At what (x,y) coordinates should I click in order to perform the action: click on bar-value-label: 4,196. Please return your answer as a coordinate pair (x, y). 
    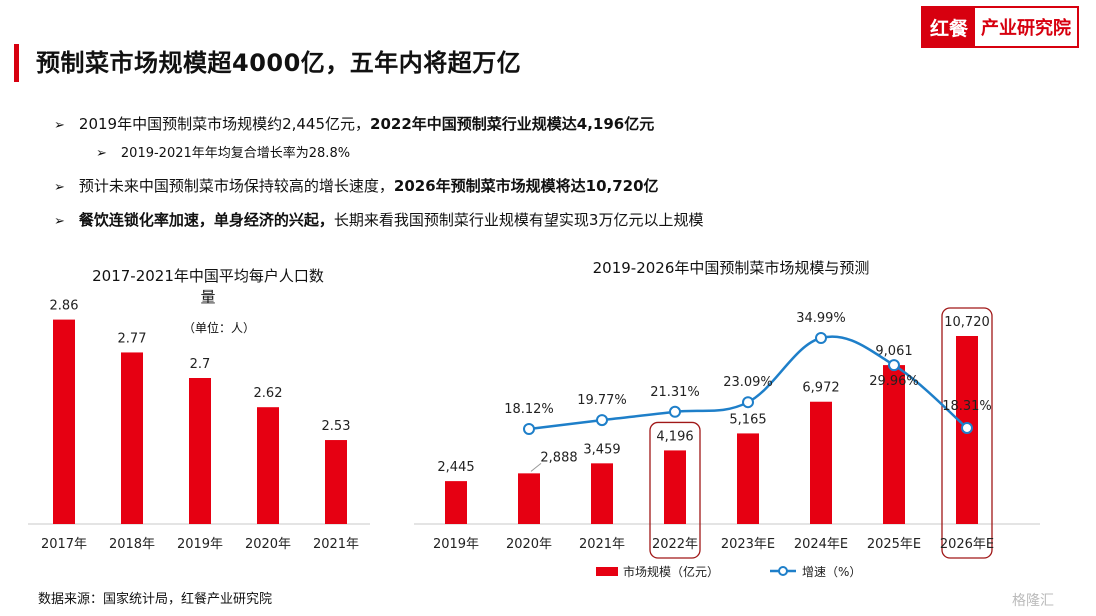
    Looking at the image, I should click on (674, 436).